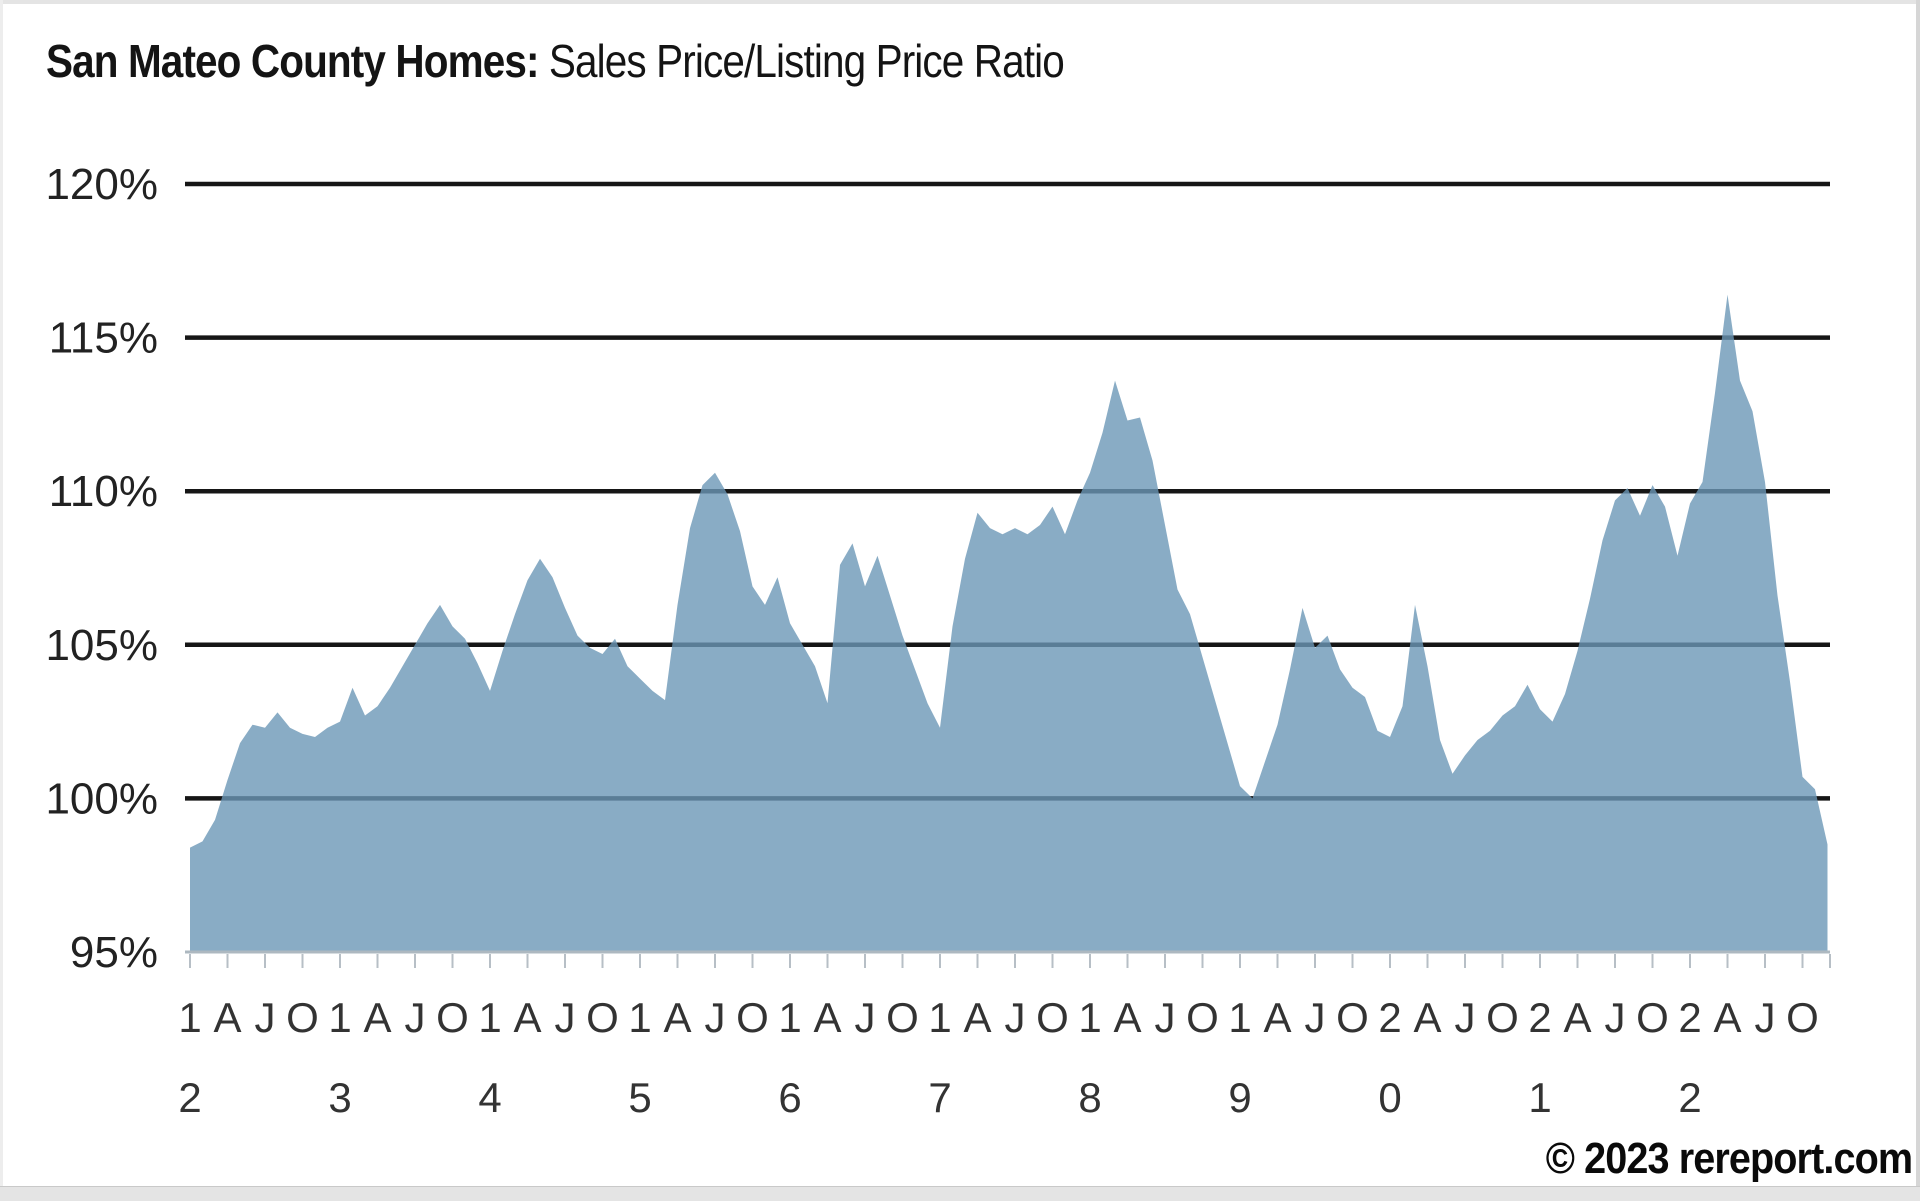 Image resolution: width=1920 pixels, height=1201 pixels. What do you see at coordinates (789, 1097) in the screenshot?
I see `x-axis-year-label: 6` at bounding box center [789, 1097].